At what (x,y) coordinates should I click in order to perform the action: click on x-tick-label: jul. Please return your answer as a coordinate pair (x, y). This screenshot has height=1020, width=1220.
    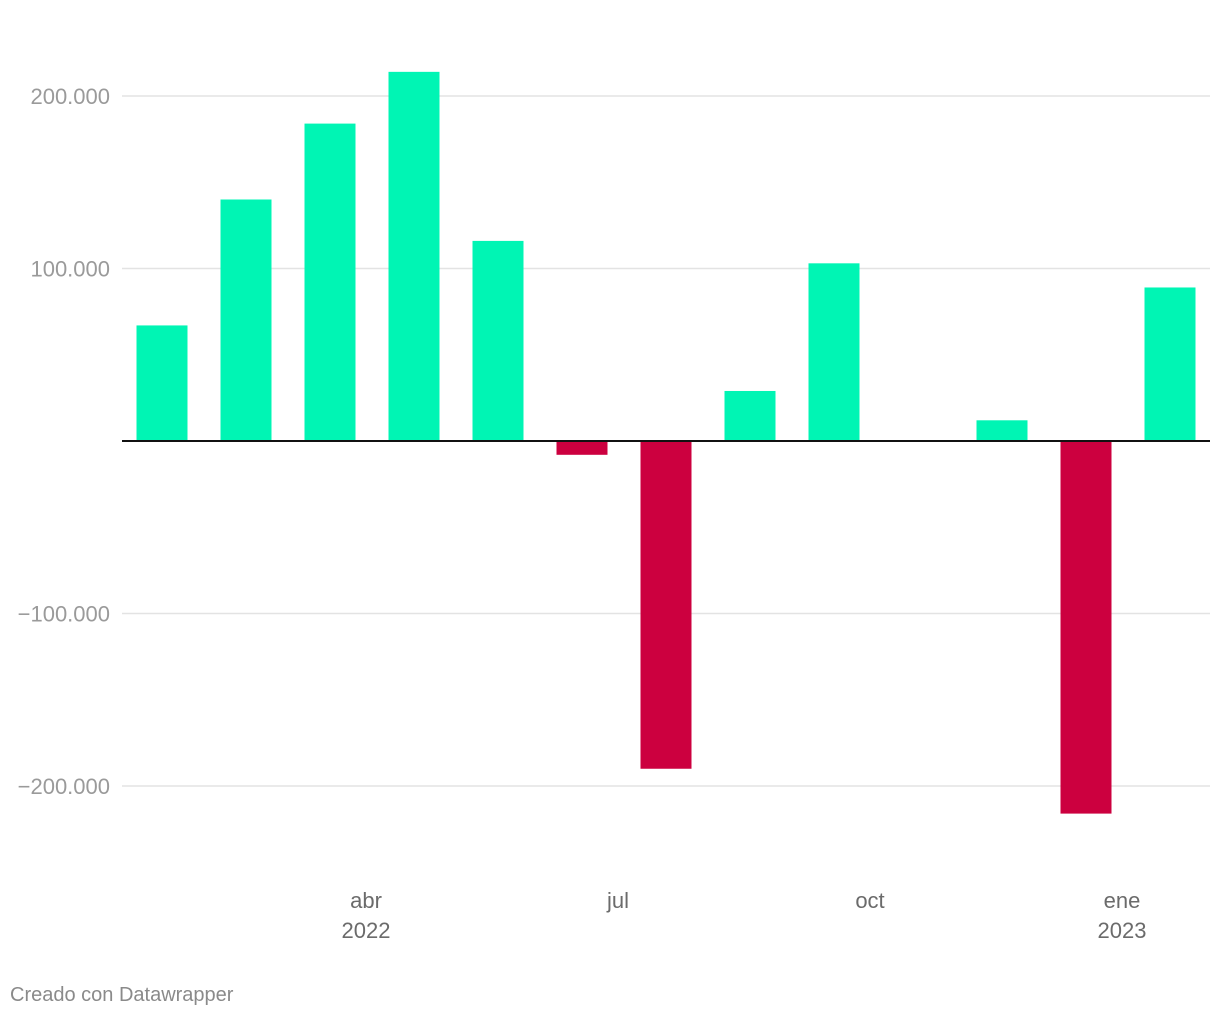
    Looking at the image, I should click on (617, 900).